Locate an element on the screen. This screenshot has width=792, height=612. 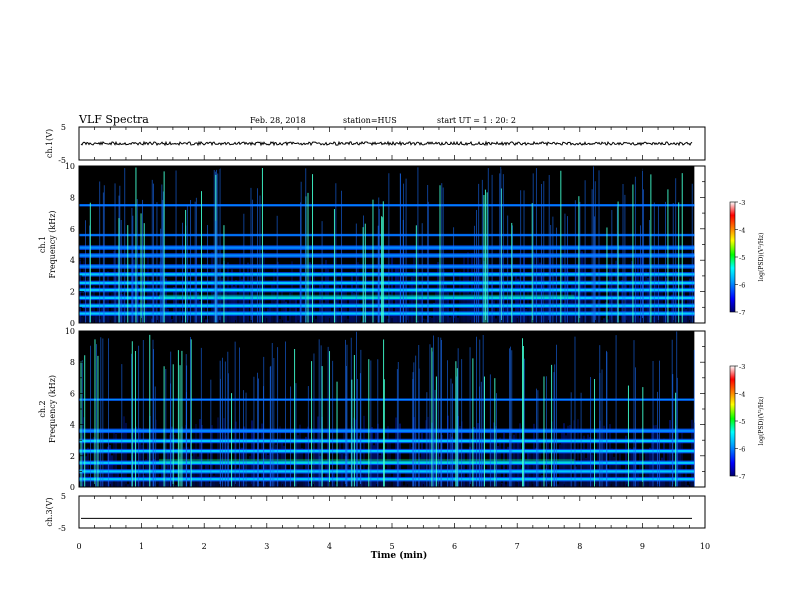
ch2-colorbar: -3 -4 -5 -6 -7 log(PSD)(V²/Hz) is located at coordinates (747, 422).